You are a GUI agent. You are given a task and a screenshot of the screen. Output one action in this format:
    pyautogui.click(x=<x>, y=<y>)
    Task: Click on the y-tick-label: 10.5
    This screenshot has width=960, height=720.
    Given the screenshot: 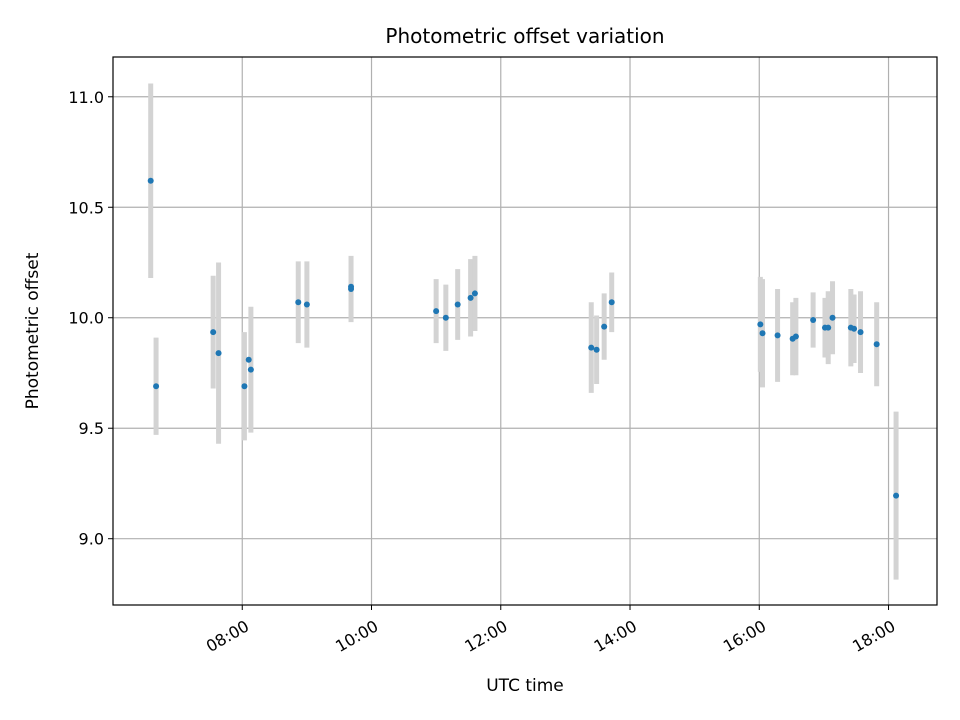 What is the action you would take?
    pyautogui.click(x=86, y=207)
    